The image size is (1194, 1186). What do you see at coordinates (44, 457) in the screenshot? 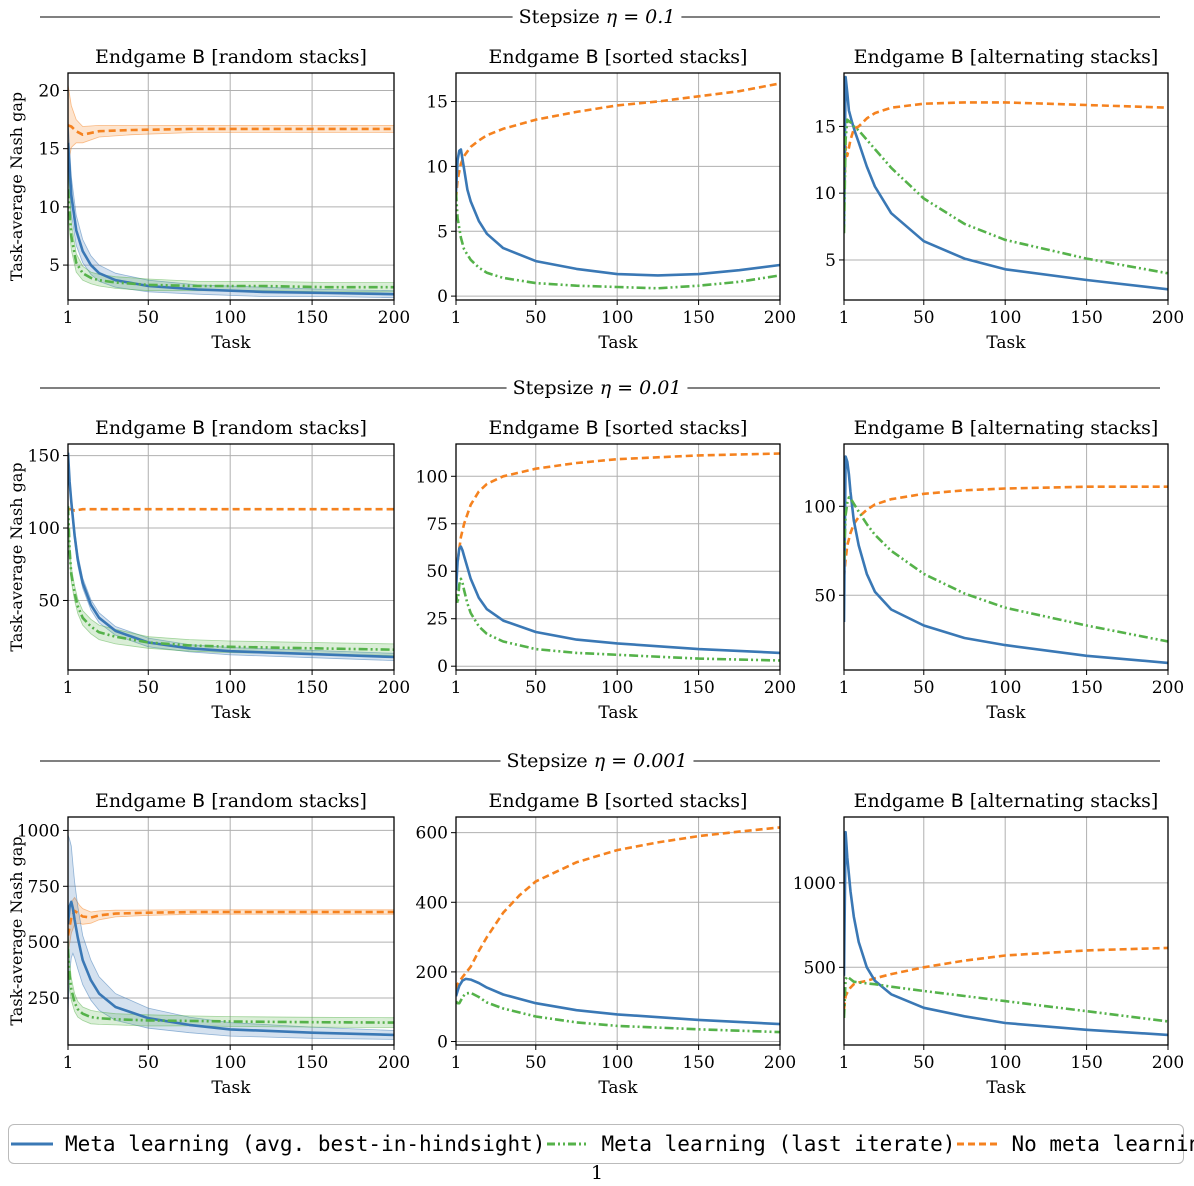
I see `y-tick-label: 150` at bounding box center [44, 457].